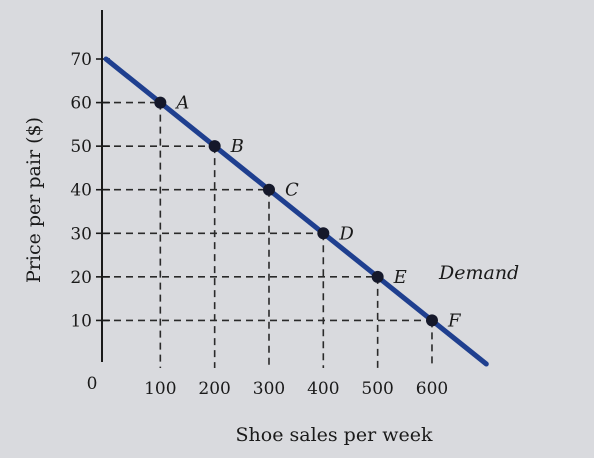 Image resolution: width=594 pixels, height=458 pixels. Describe the element at coordinates (81, 234) in the screenshot. I see `y-tick-label-30: 30` at that location.